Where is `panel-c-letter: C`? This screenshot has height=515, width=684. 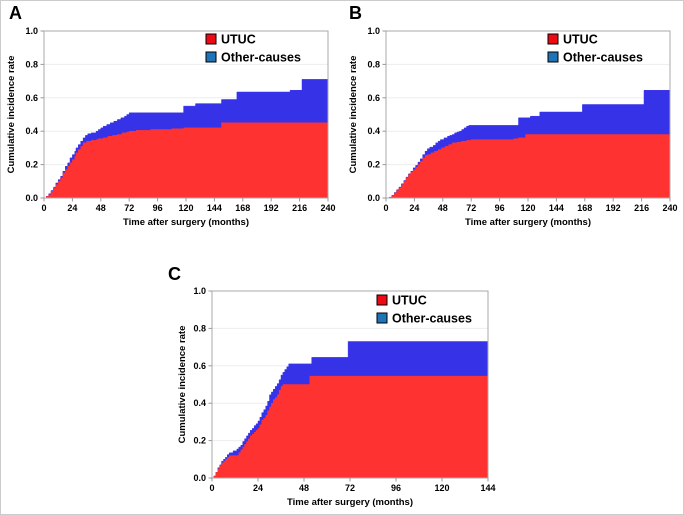 panel-c-letter: C is located at coordinates (174, 274).